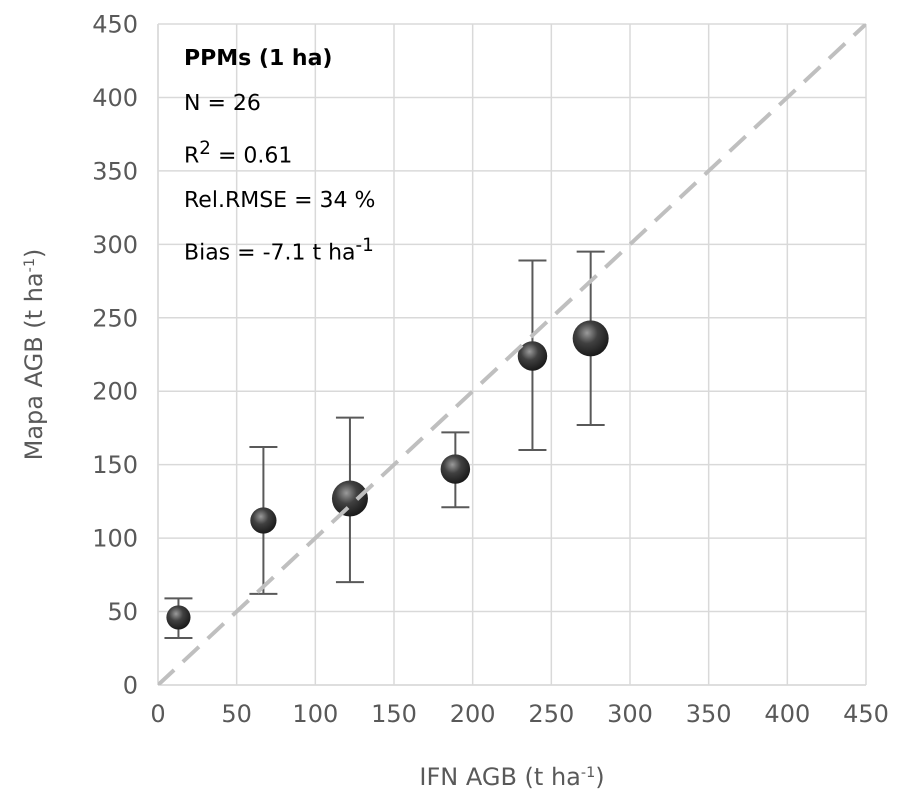 Image resolution: width=902 pixels, height=808 pixels. I want to click on x-tick-label: 450, so click(866, 714).